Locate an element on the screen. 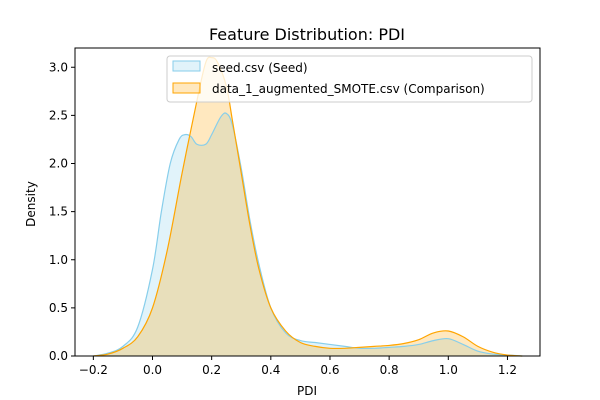 The image size is (600, 400). y-axis-label: Density is located at coordinates (31, 204).